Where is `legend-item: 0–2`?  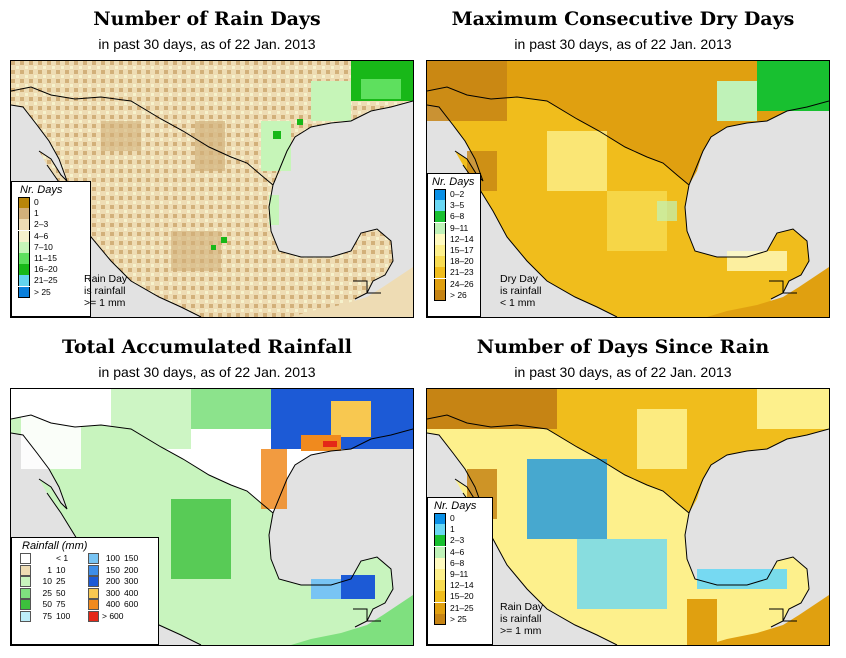 legend-item: 0–2 is located at coordinates (454, 194).